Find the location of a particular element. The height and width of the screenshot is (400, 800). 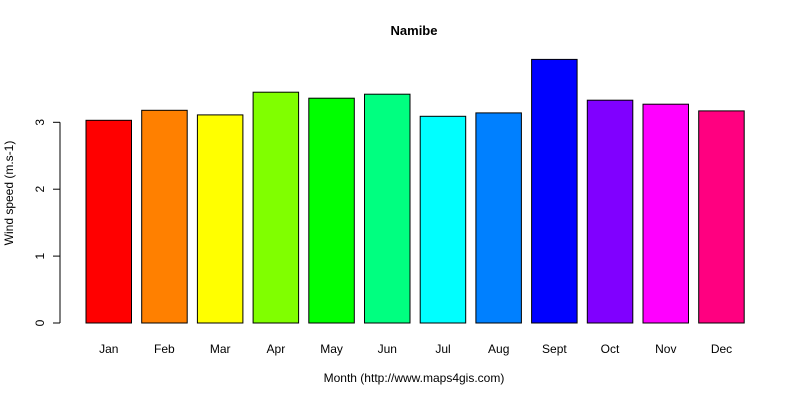

bar-jan is located at coordinates (108, 221).